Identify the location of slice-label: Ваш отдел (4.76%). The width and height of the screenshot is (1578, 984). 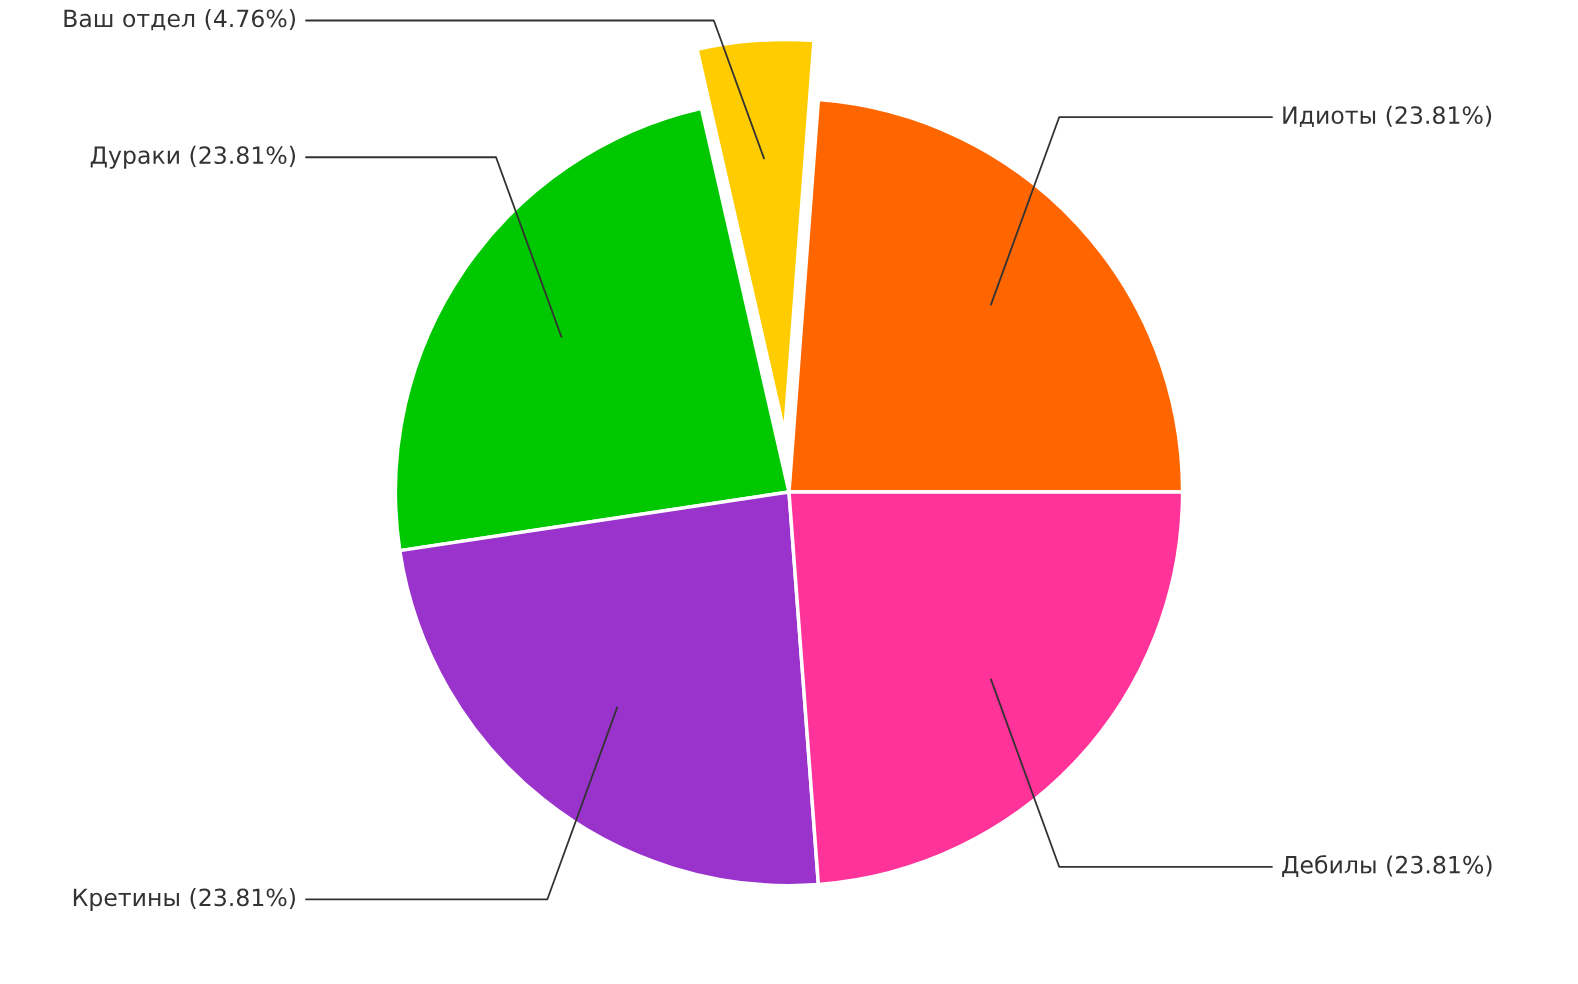
(179, 20).